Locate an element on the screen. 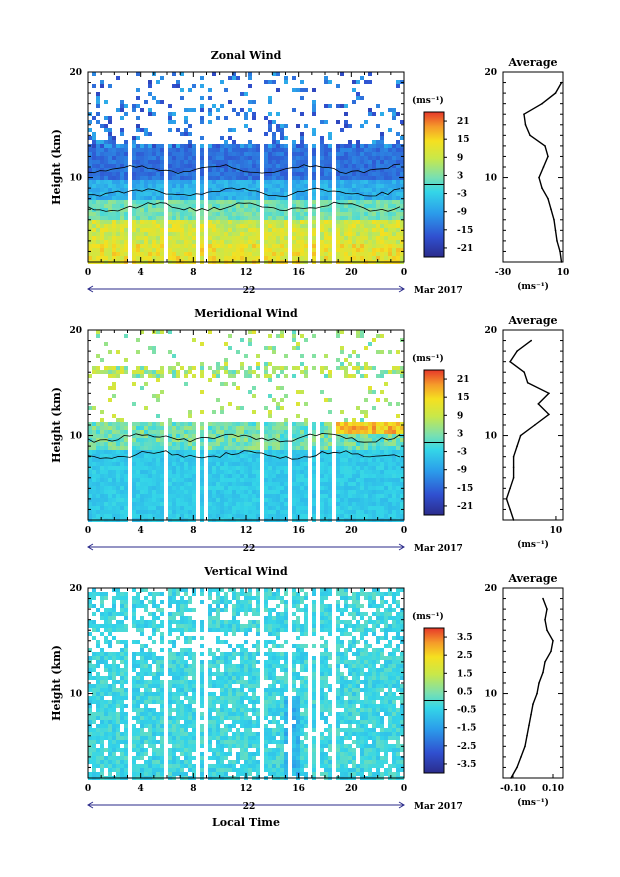 This screenshot has width=620, height=877. colorbar-tick-label: 15 is located at coordinates (463, 140).